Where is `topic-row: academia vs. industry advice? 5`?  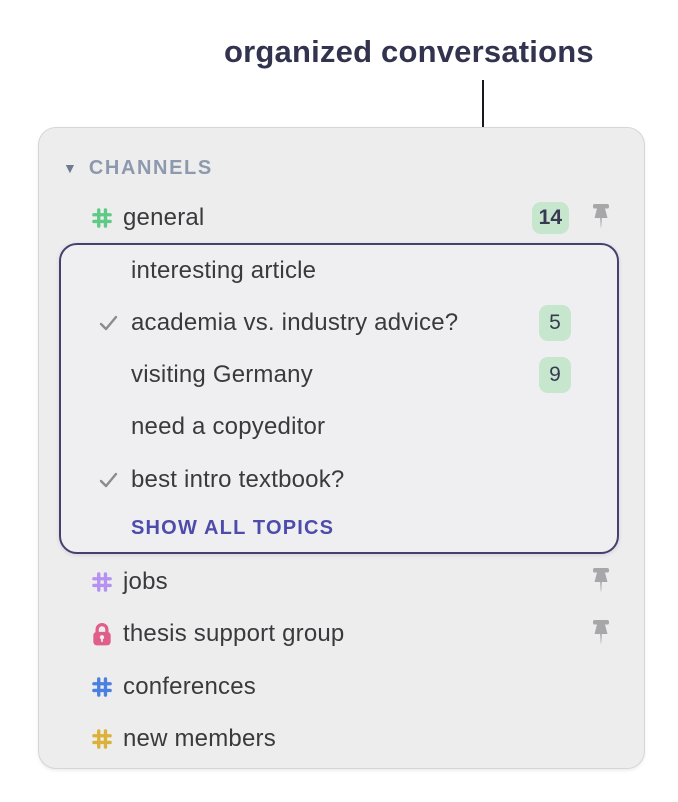
topic-row: academia vs. industry advice? 5 is located at coordinates (339, 323).